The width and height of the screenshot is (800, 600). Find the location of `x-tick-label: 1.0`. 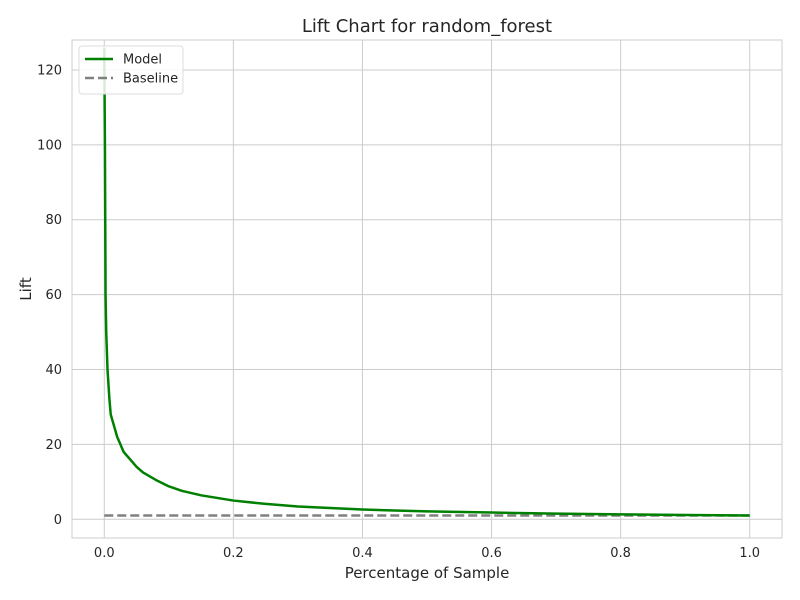

x-tick-label: 1.0 is located at coordinates (749, 553).